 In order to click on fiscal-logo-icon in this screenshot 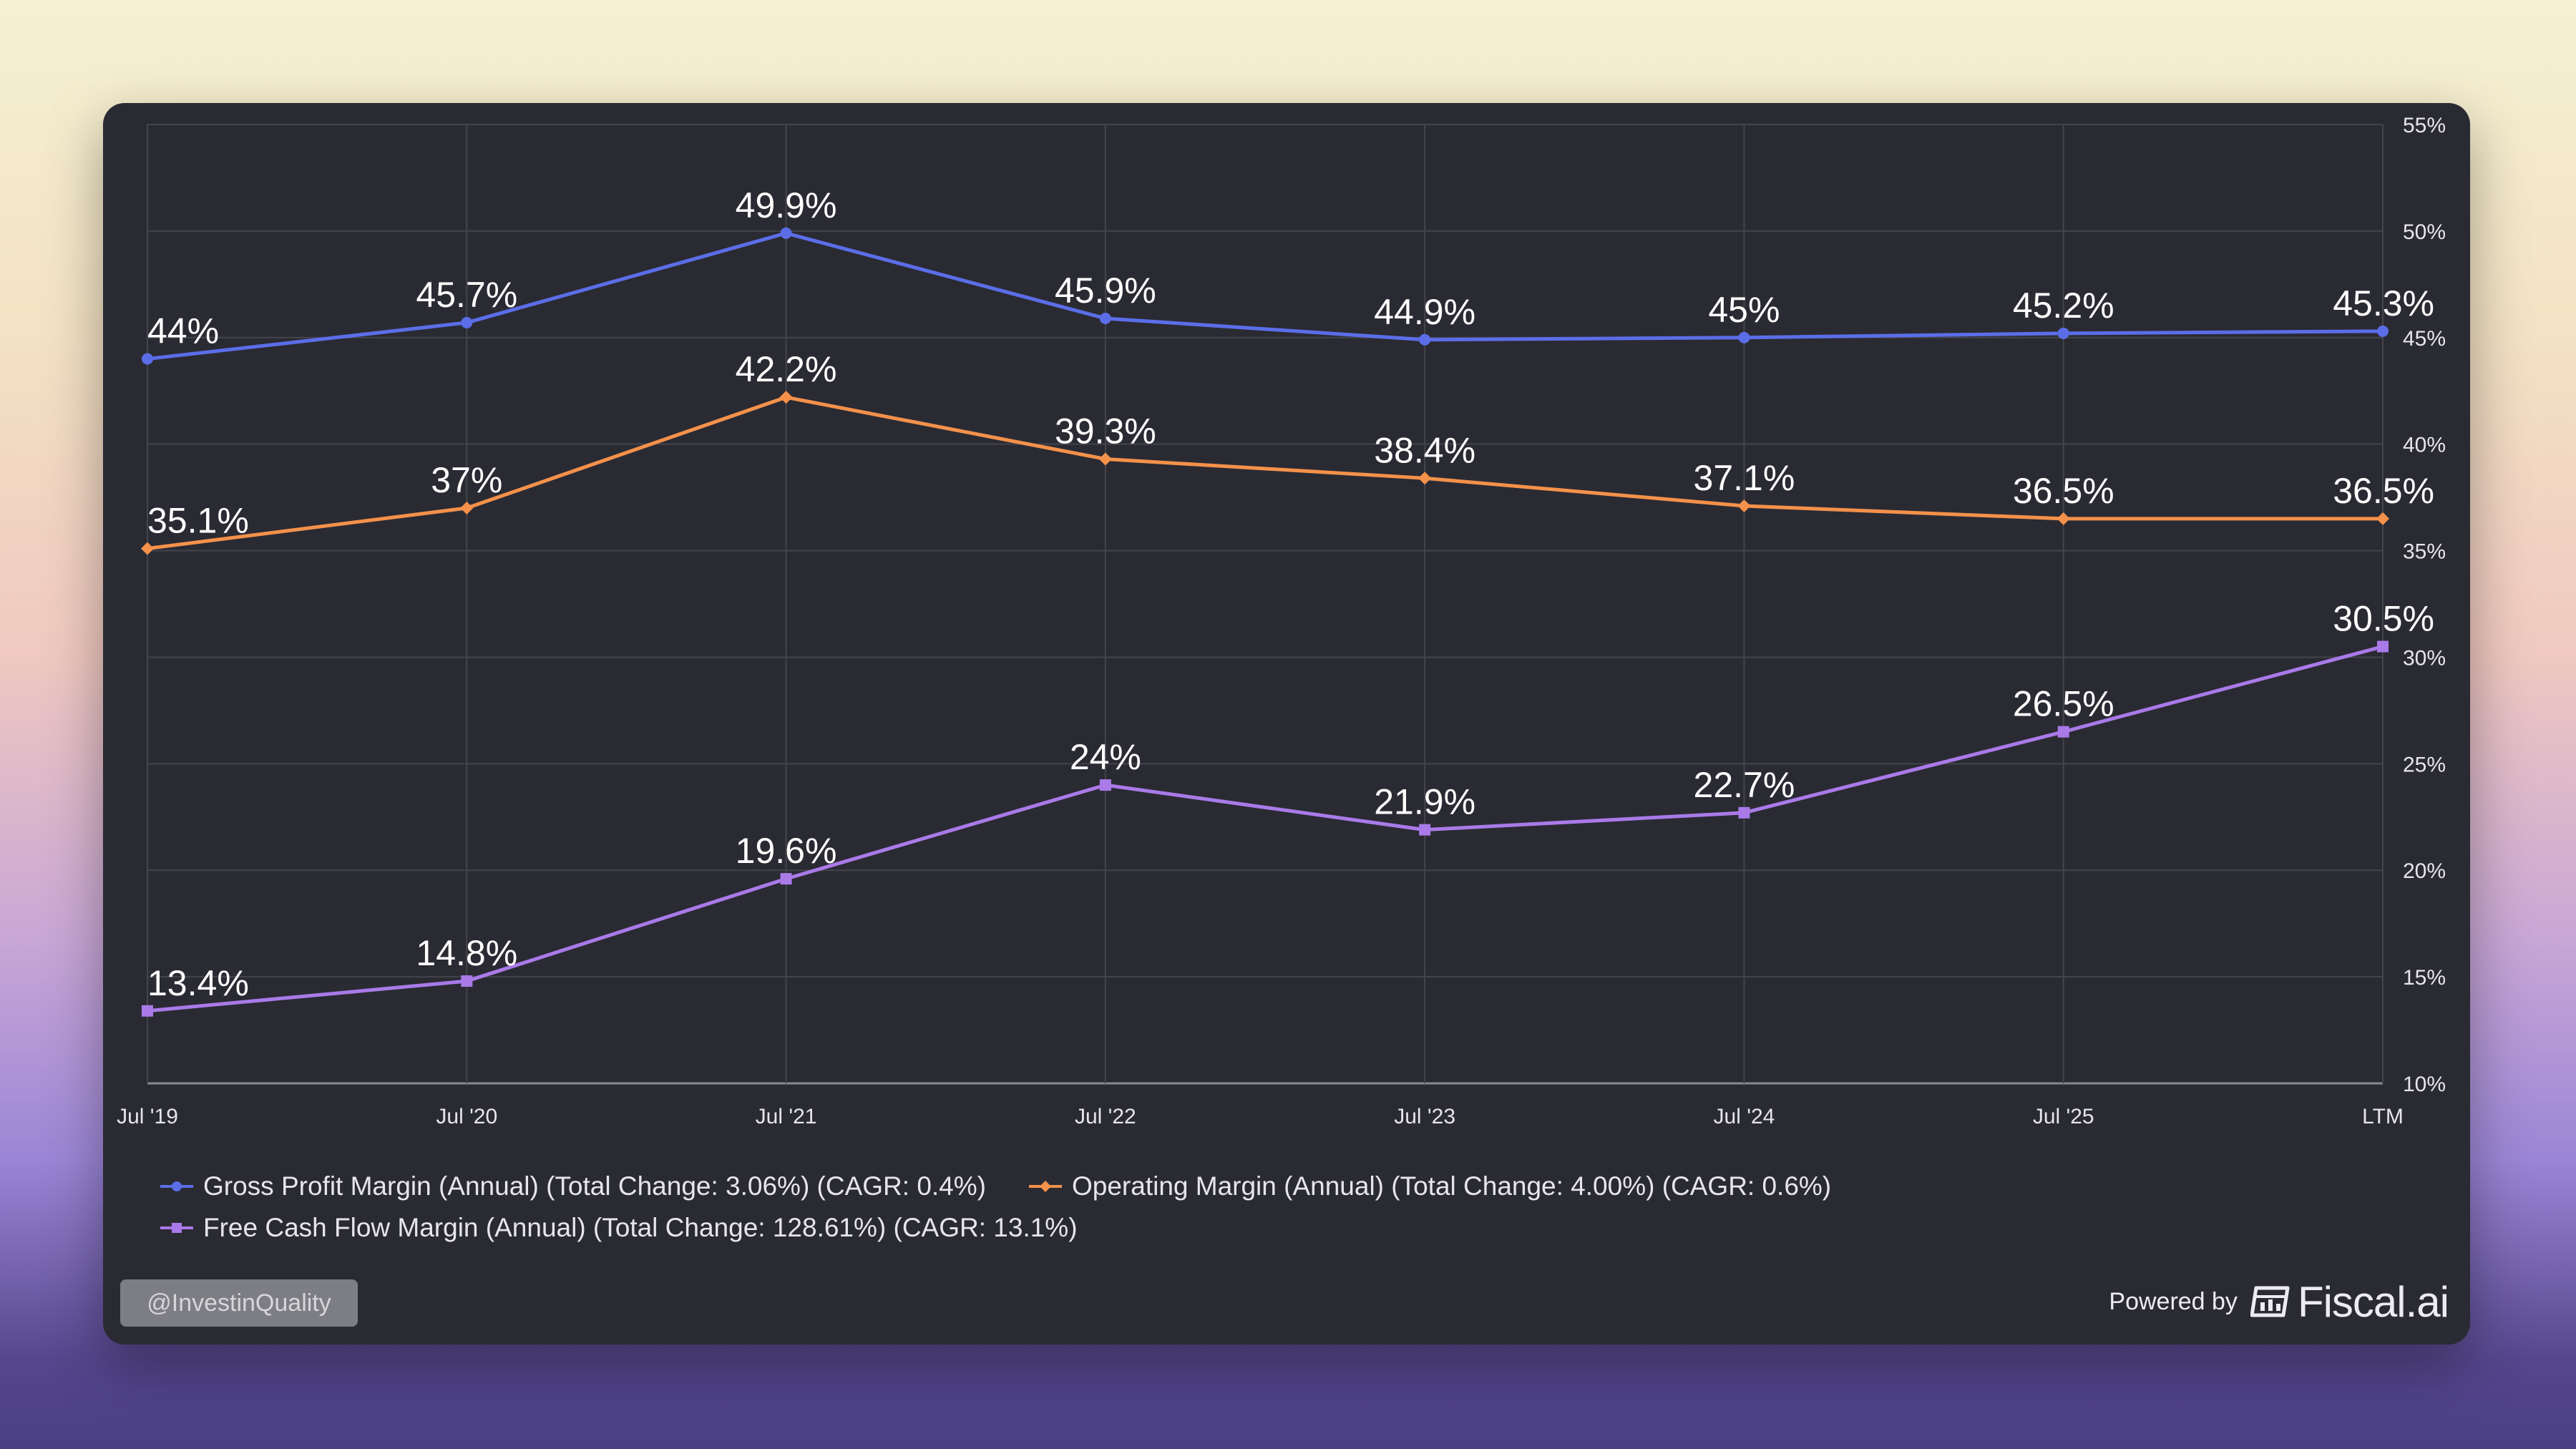, I will do `click(2270, 1301)`.